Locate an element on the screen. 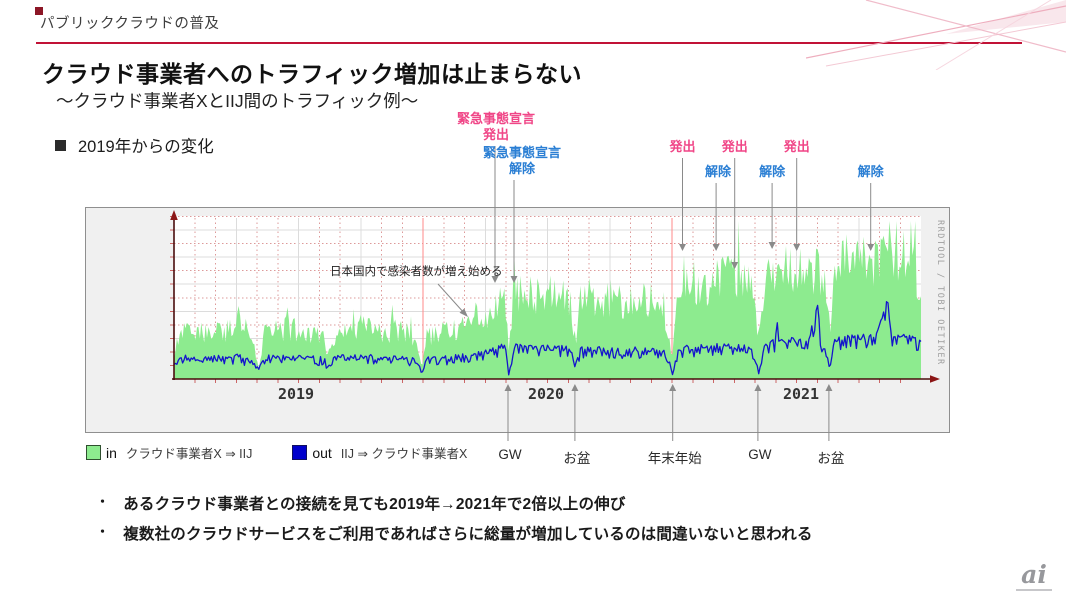 The height and width of the screenshot is (600, 1066). section-square-bullet-icon is located at coordinates (60, 145).